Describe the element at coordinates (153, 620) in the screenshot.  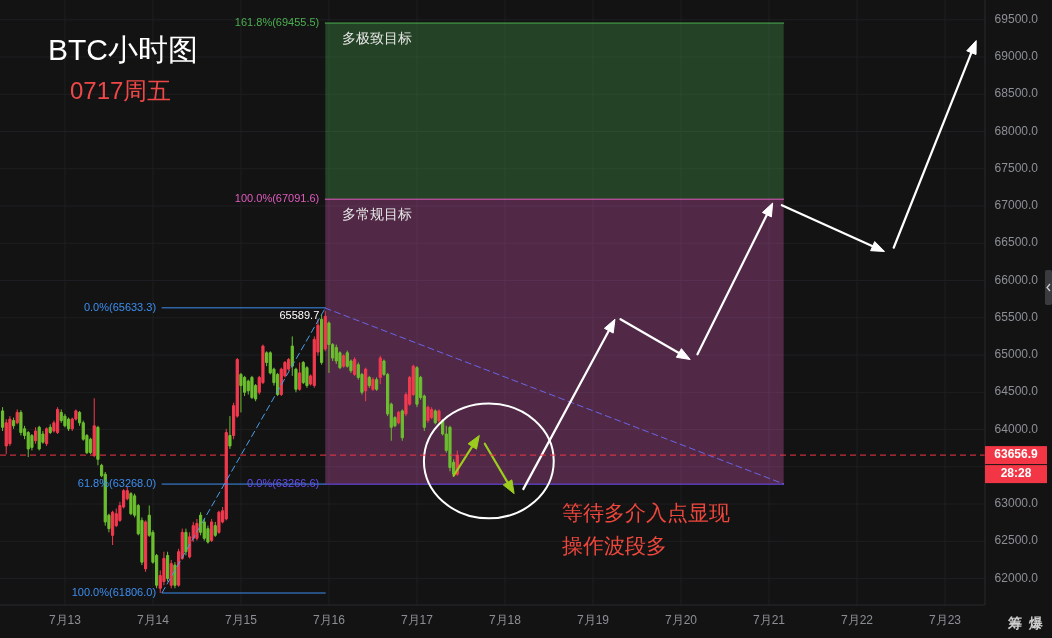
I see `x-tick-label: 7月14` at that location.